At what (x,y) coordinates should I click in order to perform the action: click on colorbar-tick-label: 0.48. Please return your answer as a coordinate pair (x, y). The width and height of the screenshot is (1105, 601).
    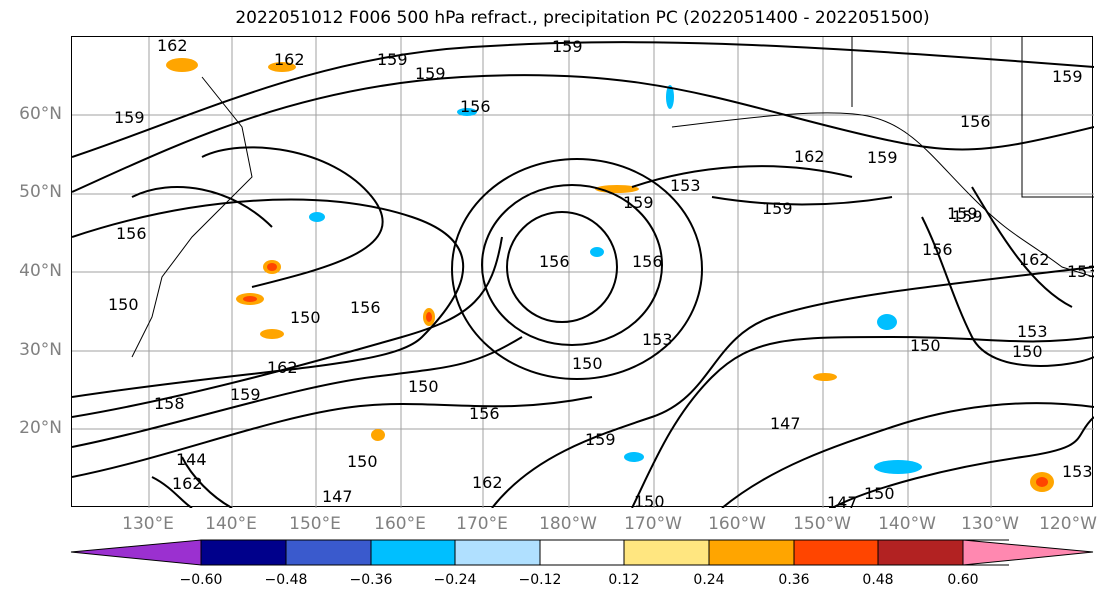
    Looking at the image, I should click on (878, 580).